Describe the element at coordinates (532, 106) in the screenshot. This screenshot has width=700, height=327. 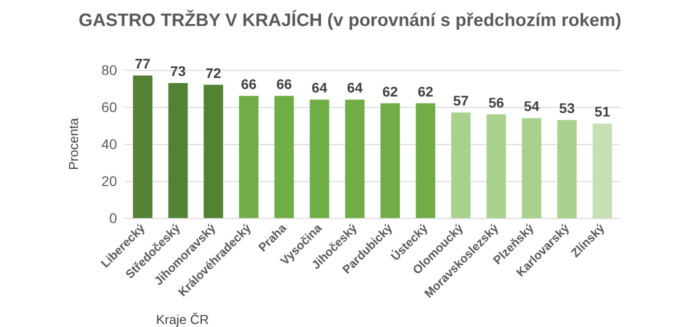
I see `data-label: 54` at that location.